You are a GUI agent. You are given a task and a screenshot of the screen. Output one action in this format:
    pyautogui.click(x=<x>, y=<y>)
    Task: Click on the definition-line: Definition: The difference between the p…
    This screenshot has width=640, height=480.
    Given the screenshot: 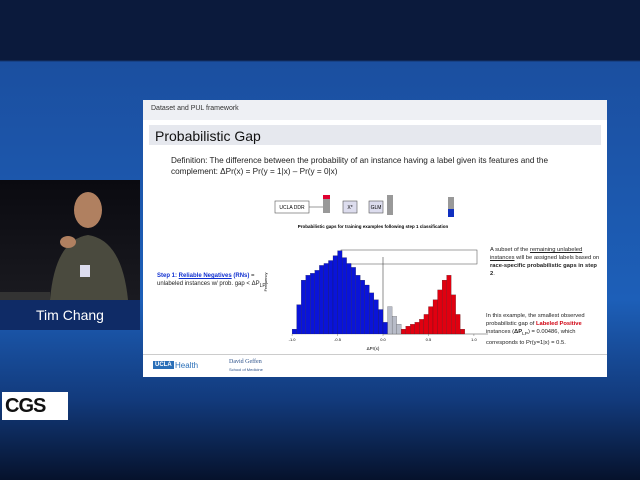 What is the action you would take?
    pyautogui.click(x=360, y=160)
    